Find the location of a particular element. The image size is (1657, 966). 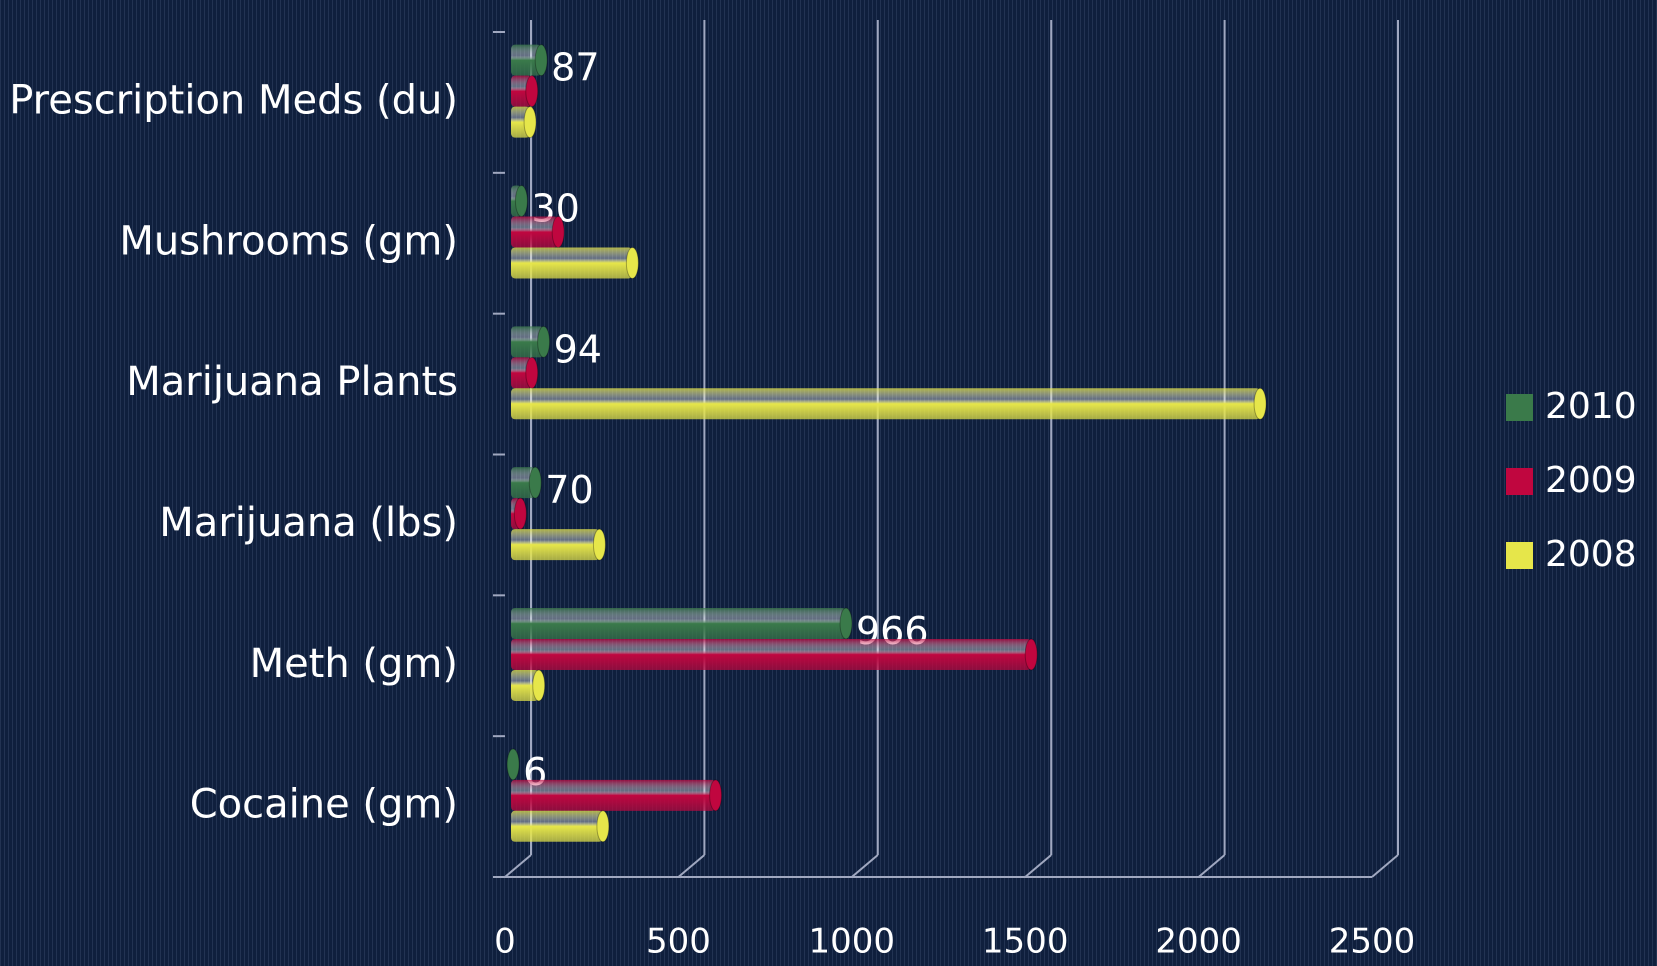

axis-line is located at coordinates (518, 866).